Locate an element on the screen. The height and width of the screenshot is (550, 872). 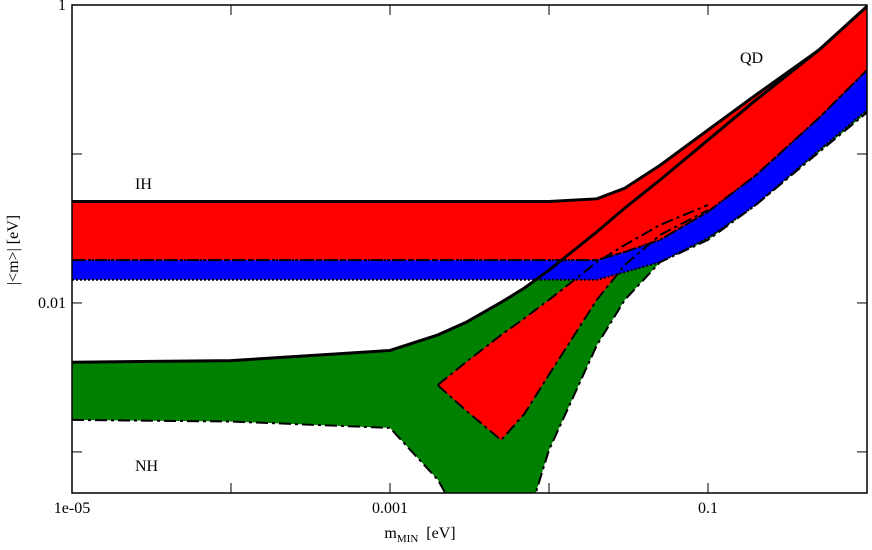
annotation: IH is located at coordinates (143, 184).